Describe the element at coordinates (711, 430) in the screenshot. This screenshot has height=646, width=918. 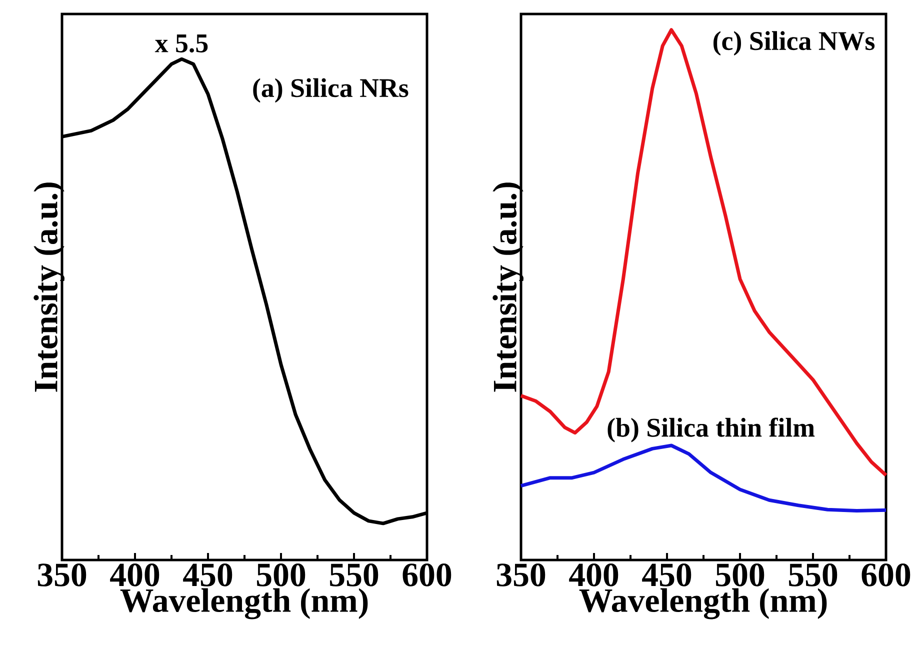
I see `series-label: (b) Silica thin film` at that location.